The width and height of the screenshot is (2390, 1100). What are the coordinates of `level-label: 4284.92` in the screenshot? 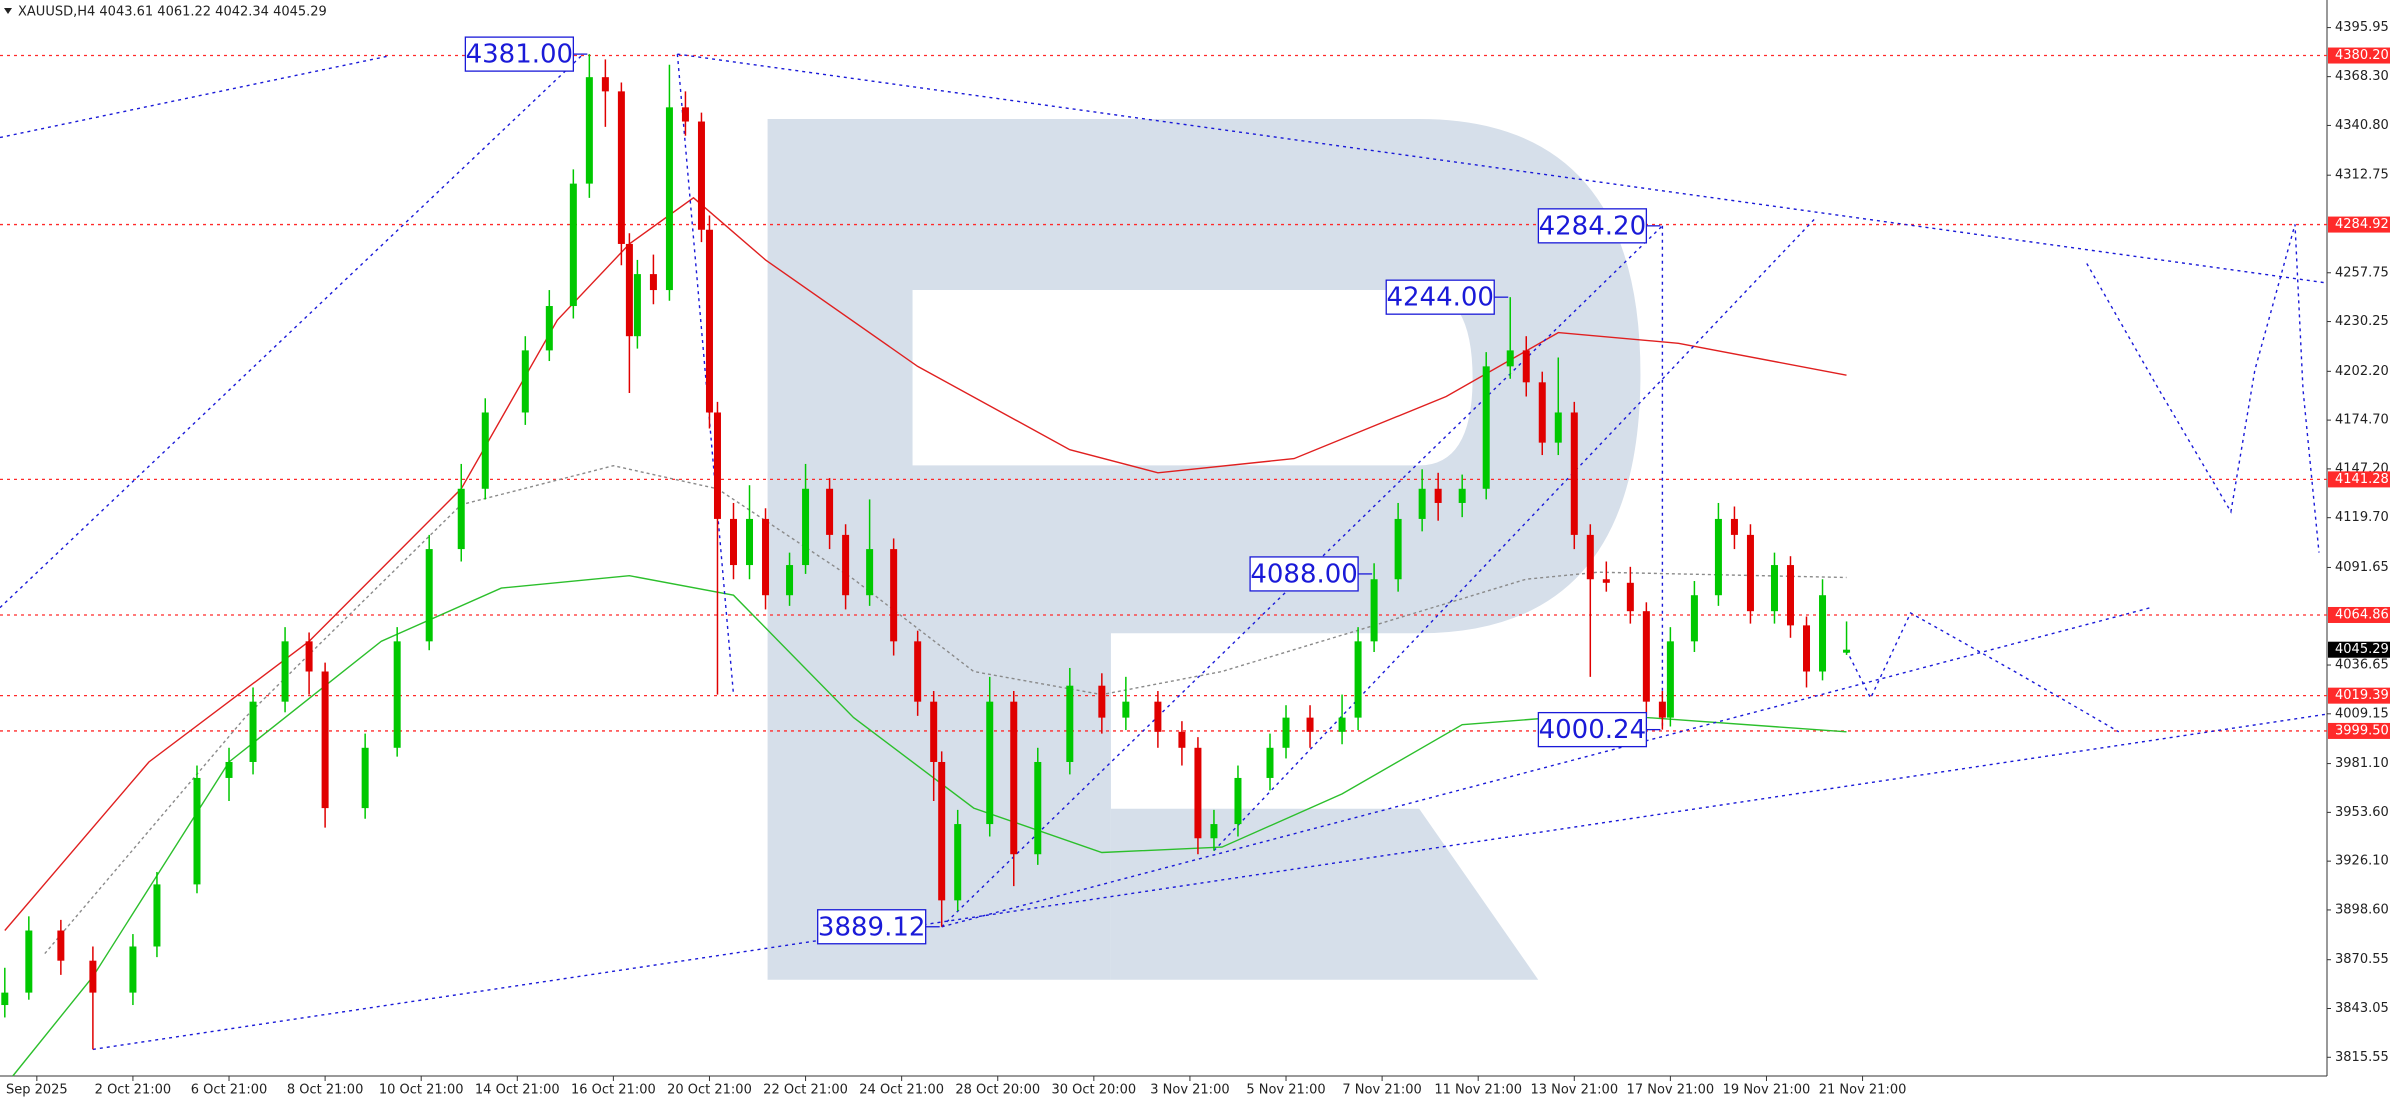 It's located at (2362, 224).